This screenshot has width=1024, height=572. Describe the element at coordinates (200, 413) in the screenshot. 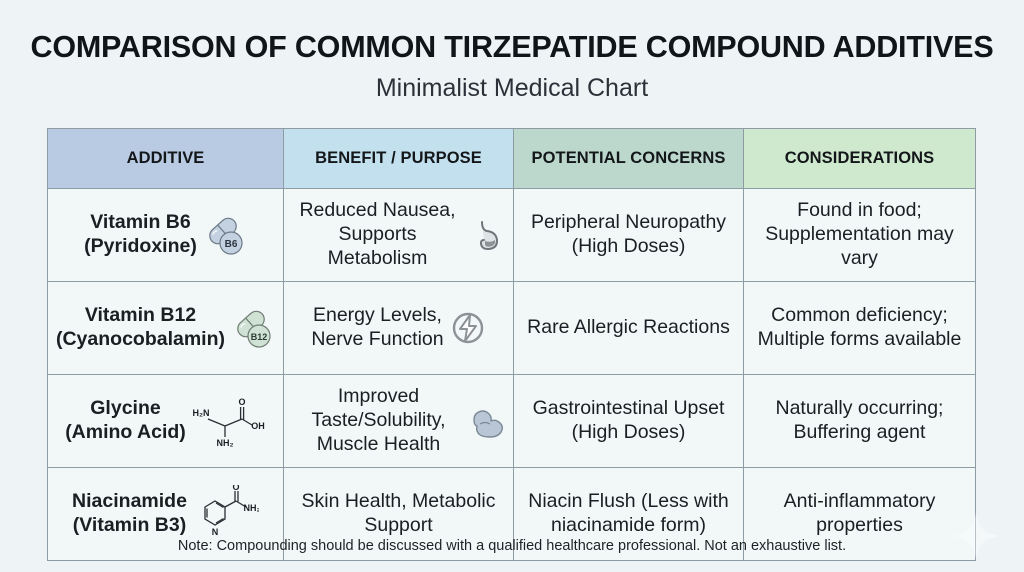

I see `molecule-label-h2n: H₂N` at that location.